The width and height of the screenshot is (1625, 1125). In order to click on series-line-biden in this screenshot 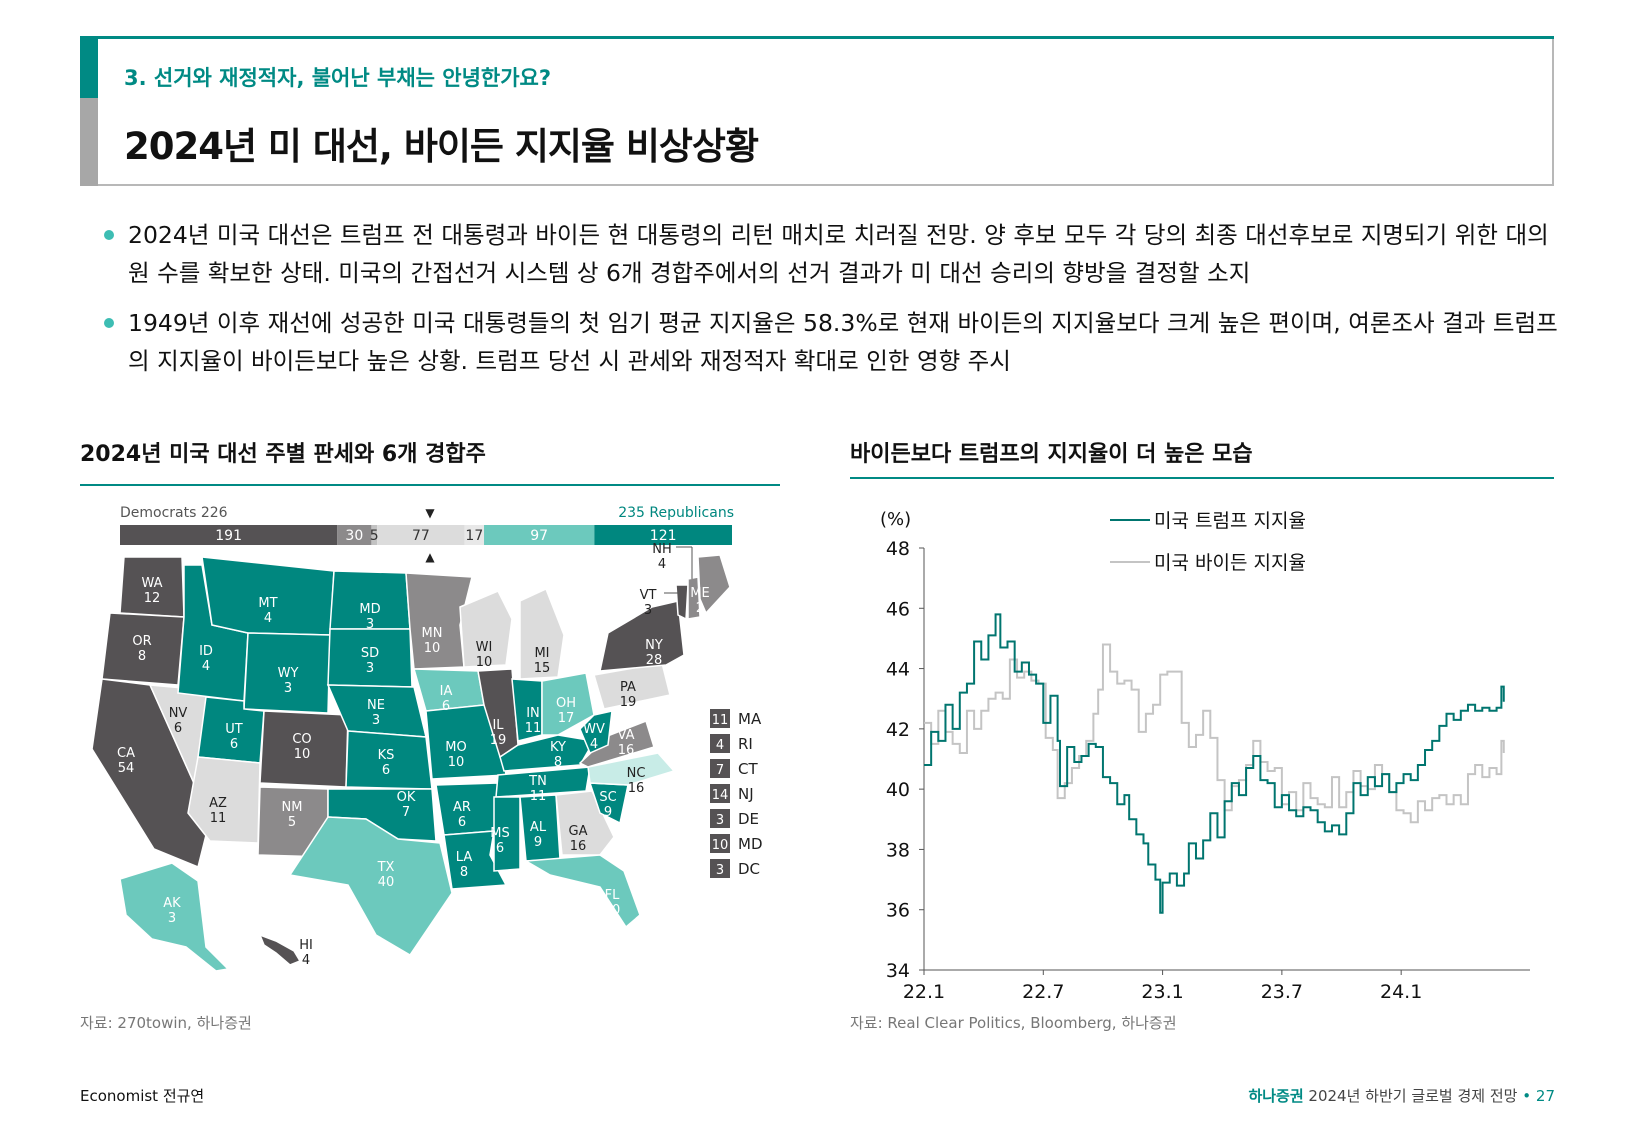, I will do `click(1214, 733)`.